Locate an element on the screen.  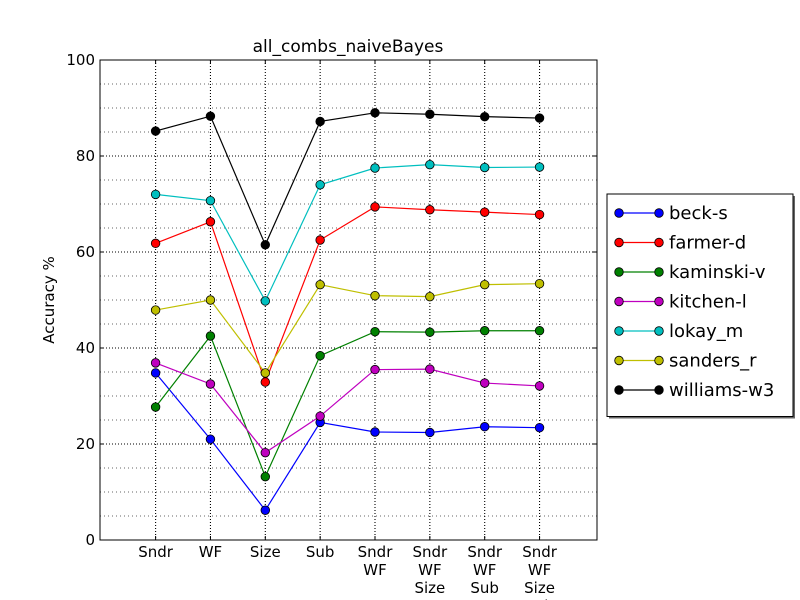
x-tick-label: Sndr is located at coordinates (156, 552).